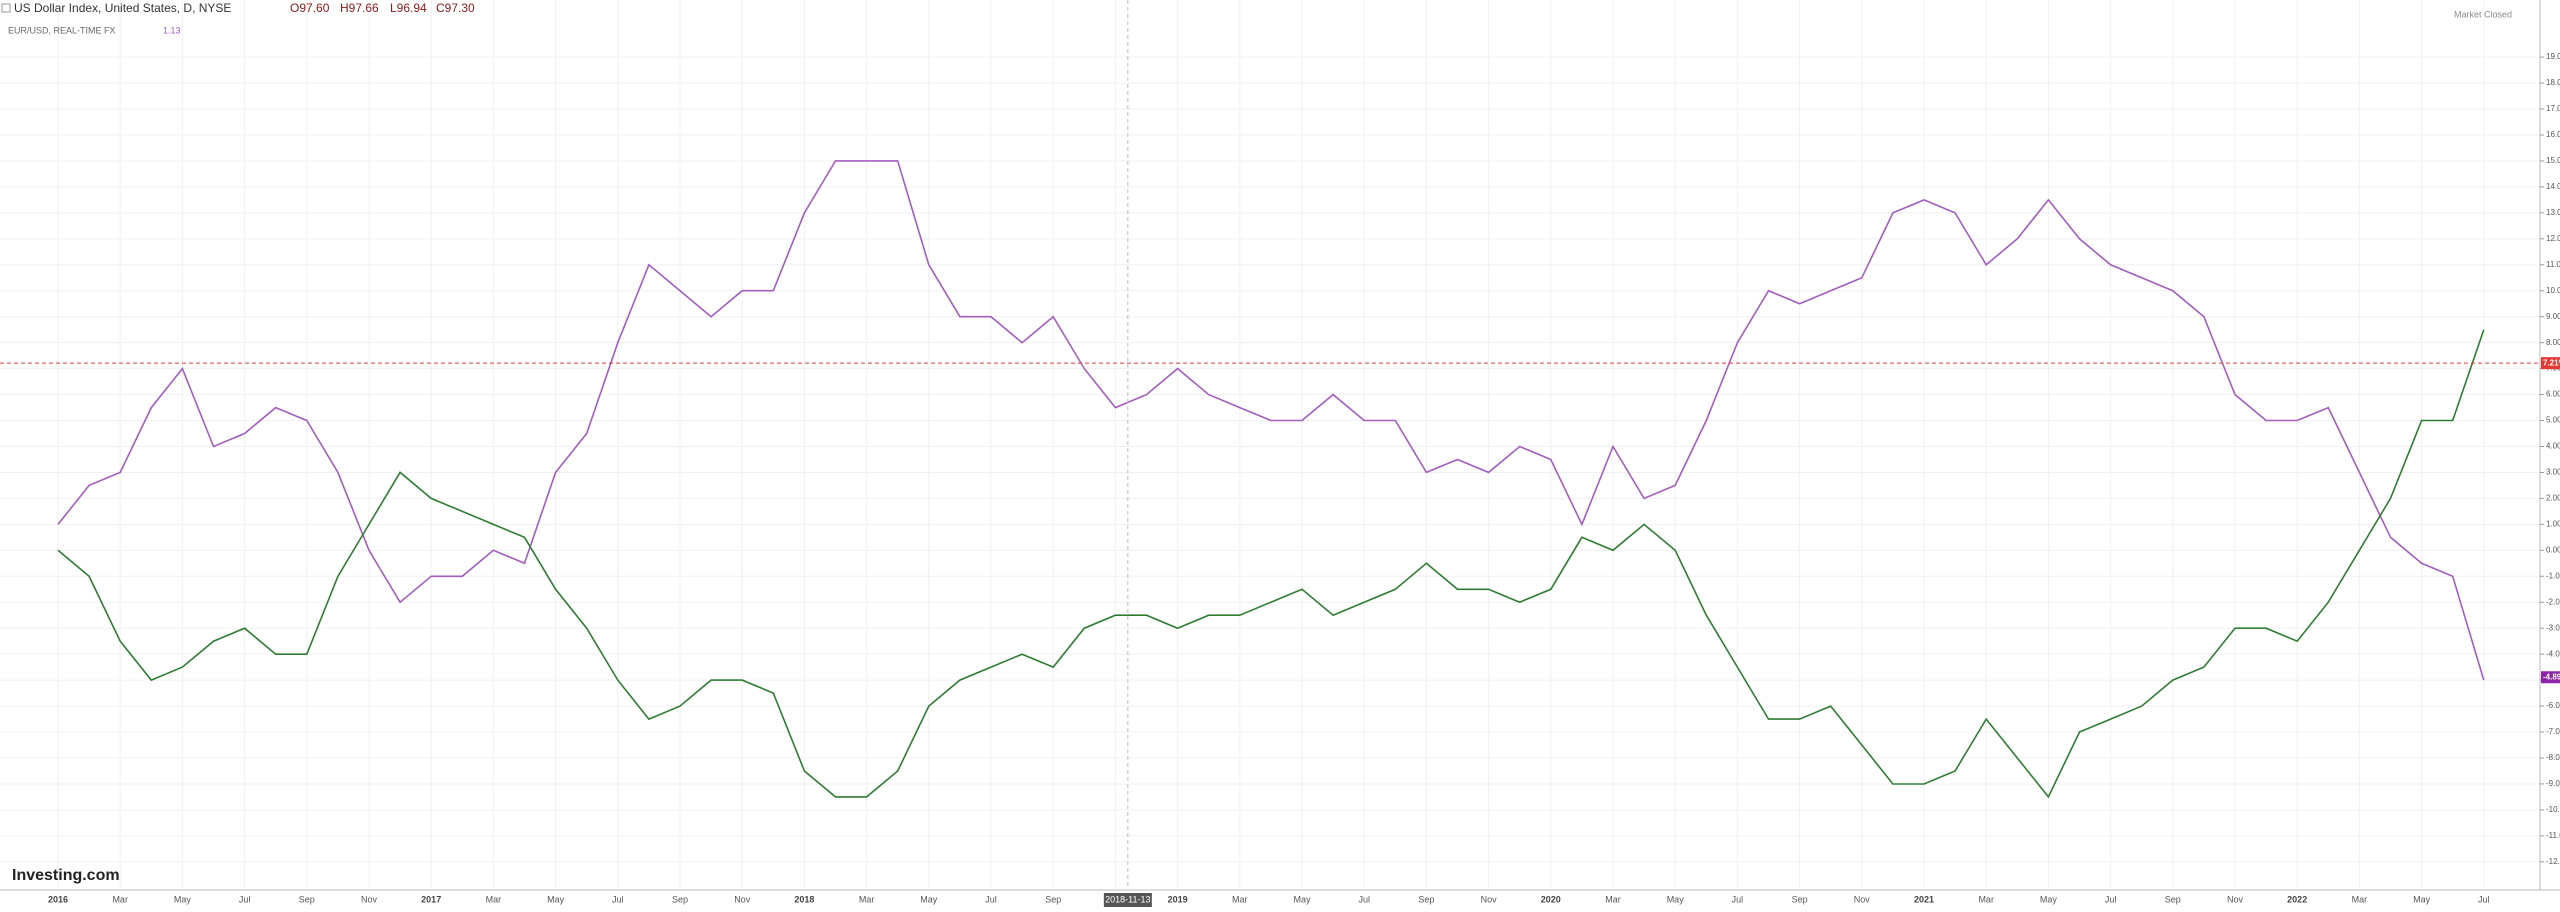  I want to click on collapse-icon, so click(6, 8).